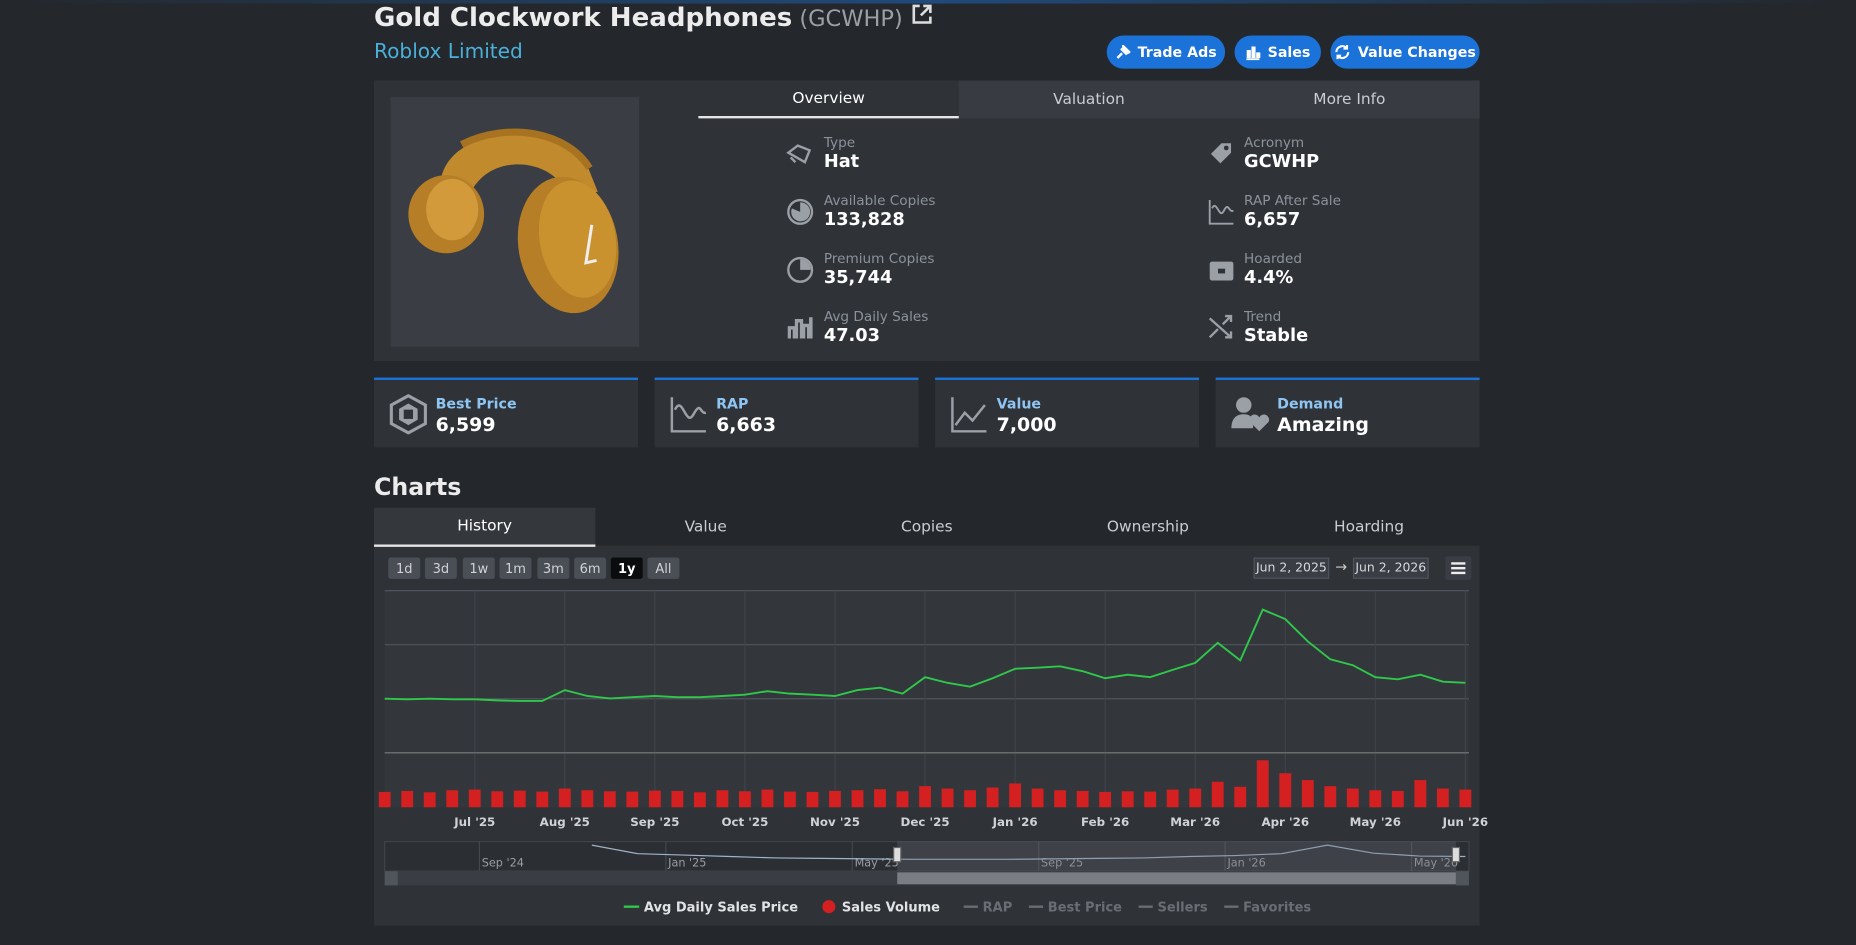 Image resolution: width=1856 pixels, height=945 pixels. What do you see at coordinates (1089, 99) in the screenshot?
I see `tab: Valuation` at bounding box center [1089, 99].